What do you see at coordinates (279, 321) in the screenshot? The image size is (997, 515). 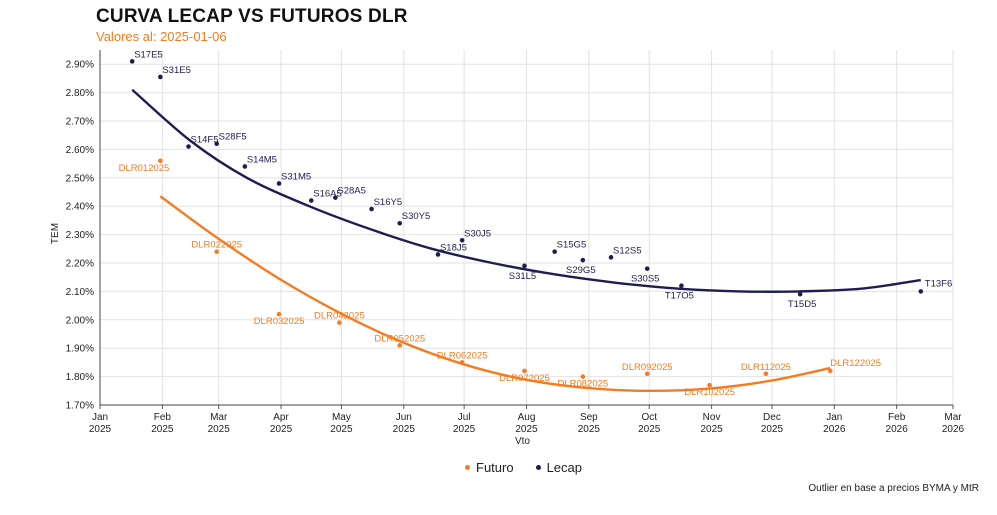 I see `data-label-futuro: DLR032025` at bounding box center [279, 321].